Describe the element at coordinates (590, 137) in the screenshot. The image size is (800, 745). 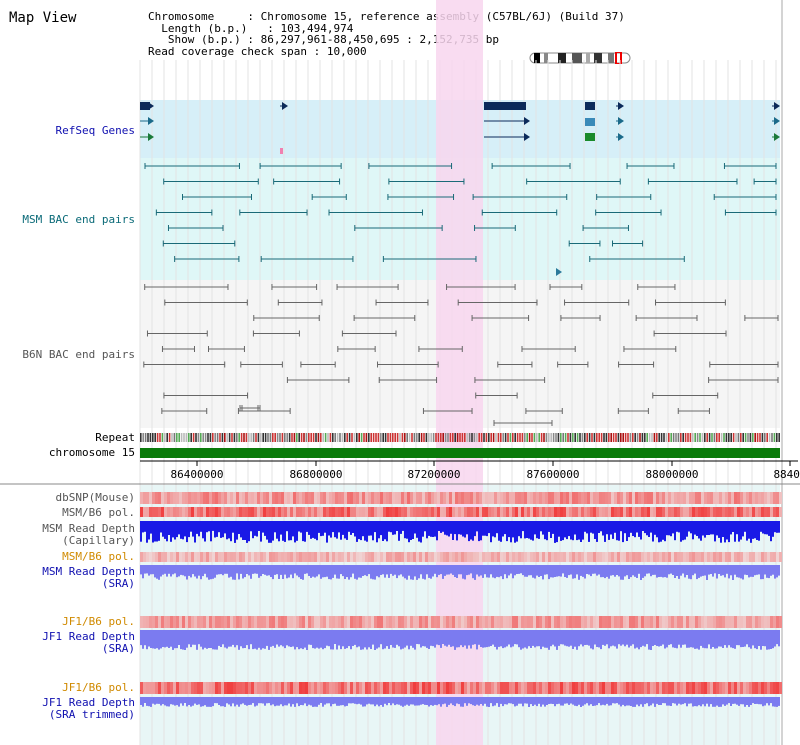
I see `refseq-gene-block` at that location.